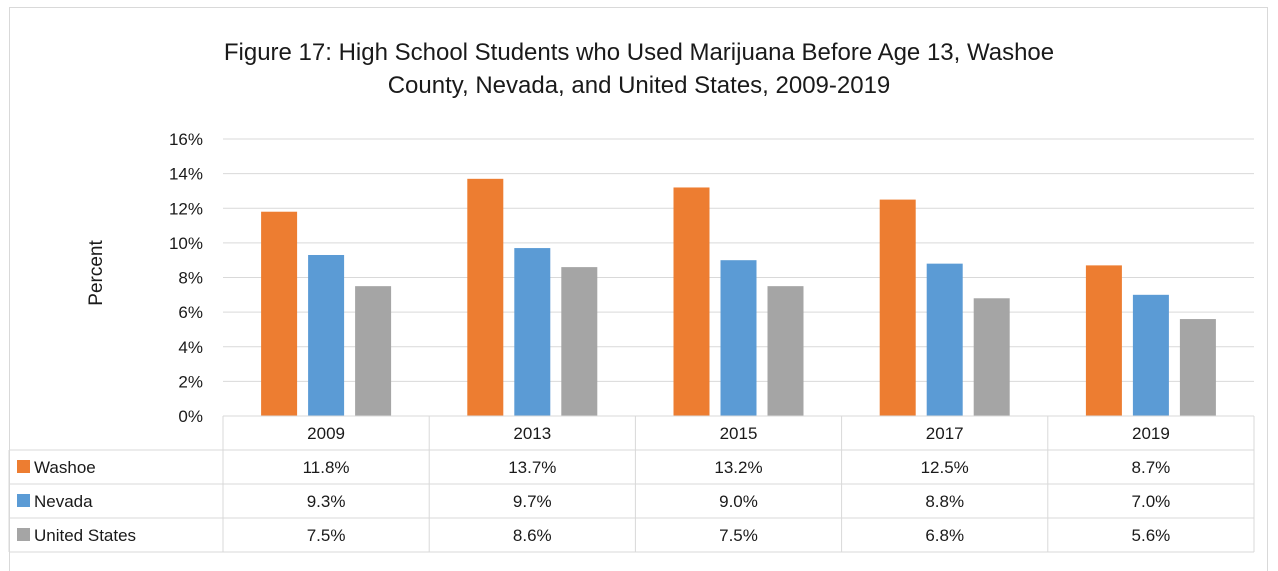  Describe the element at coordinates (96, 273) in the screenshot. I see `y-axis-label: Percent` at that location.